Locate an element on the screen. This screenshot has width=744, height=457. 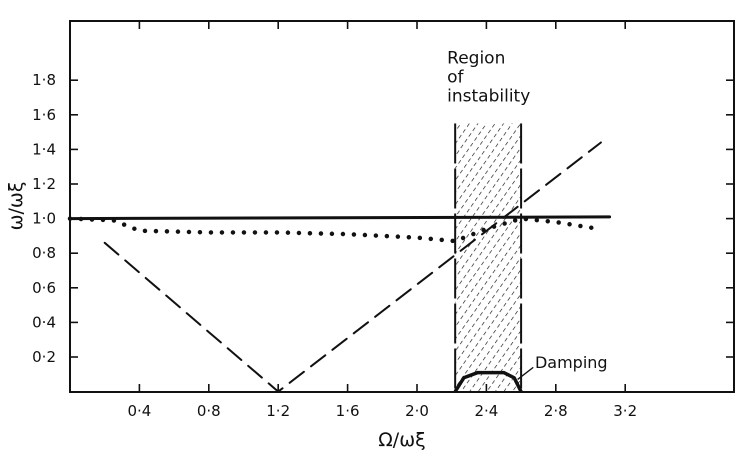
x-axis-label: Ω/ωξ is located at coordinates (401, 440).